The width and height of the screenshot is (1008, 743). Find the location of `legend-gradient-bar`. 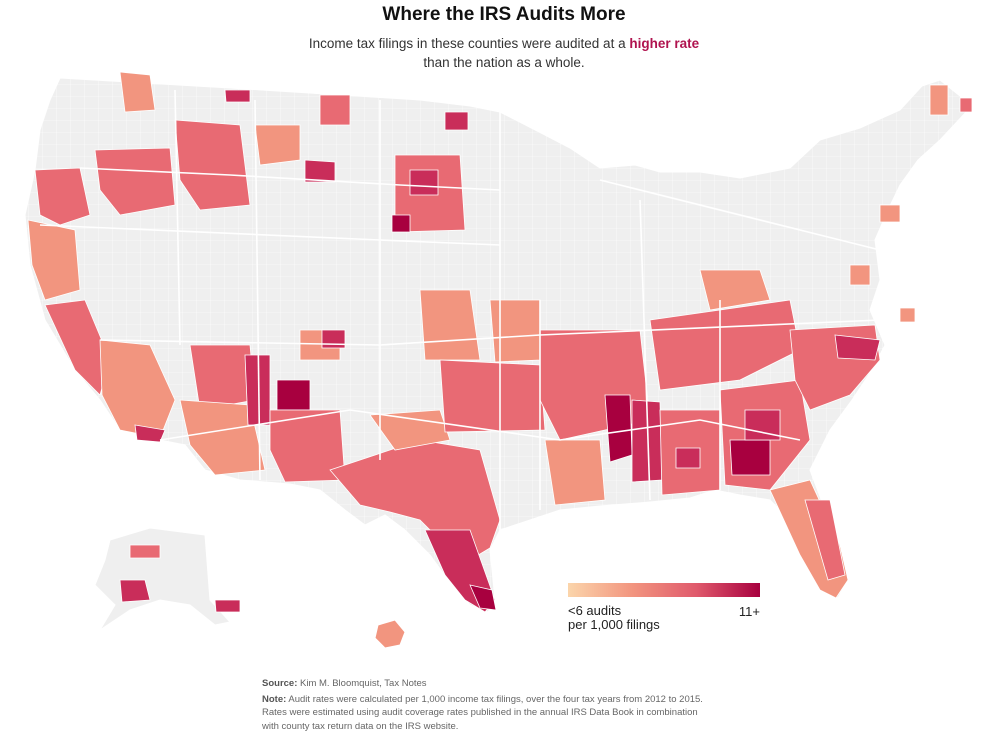

legend-gradient-bar is located at coordinates (664, 590).